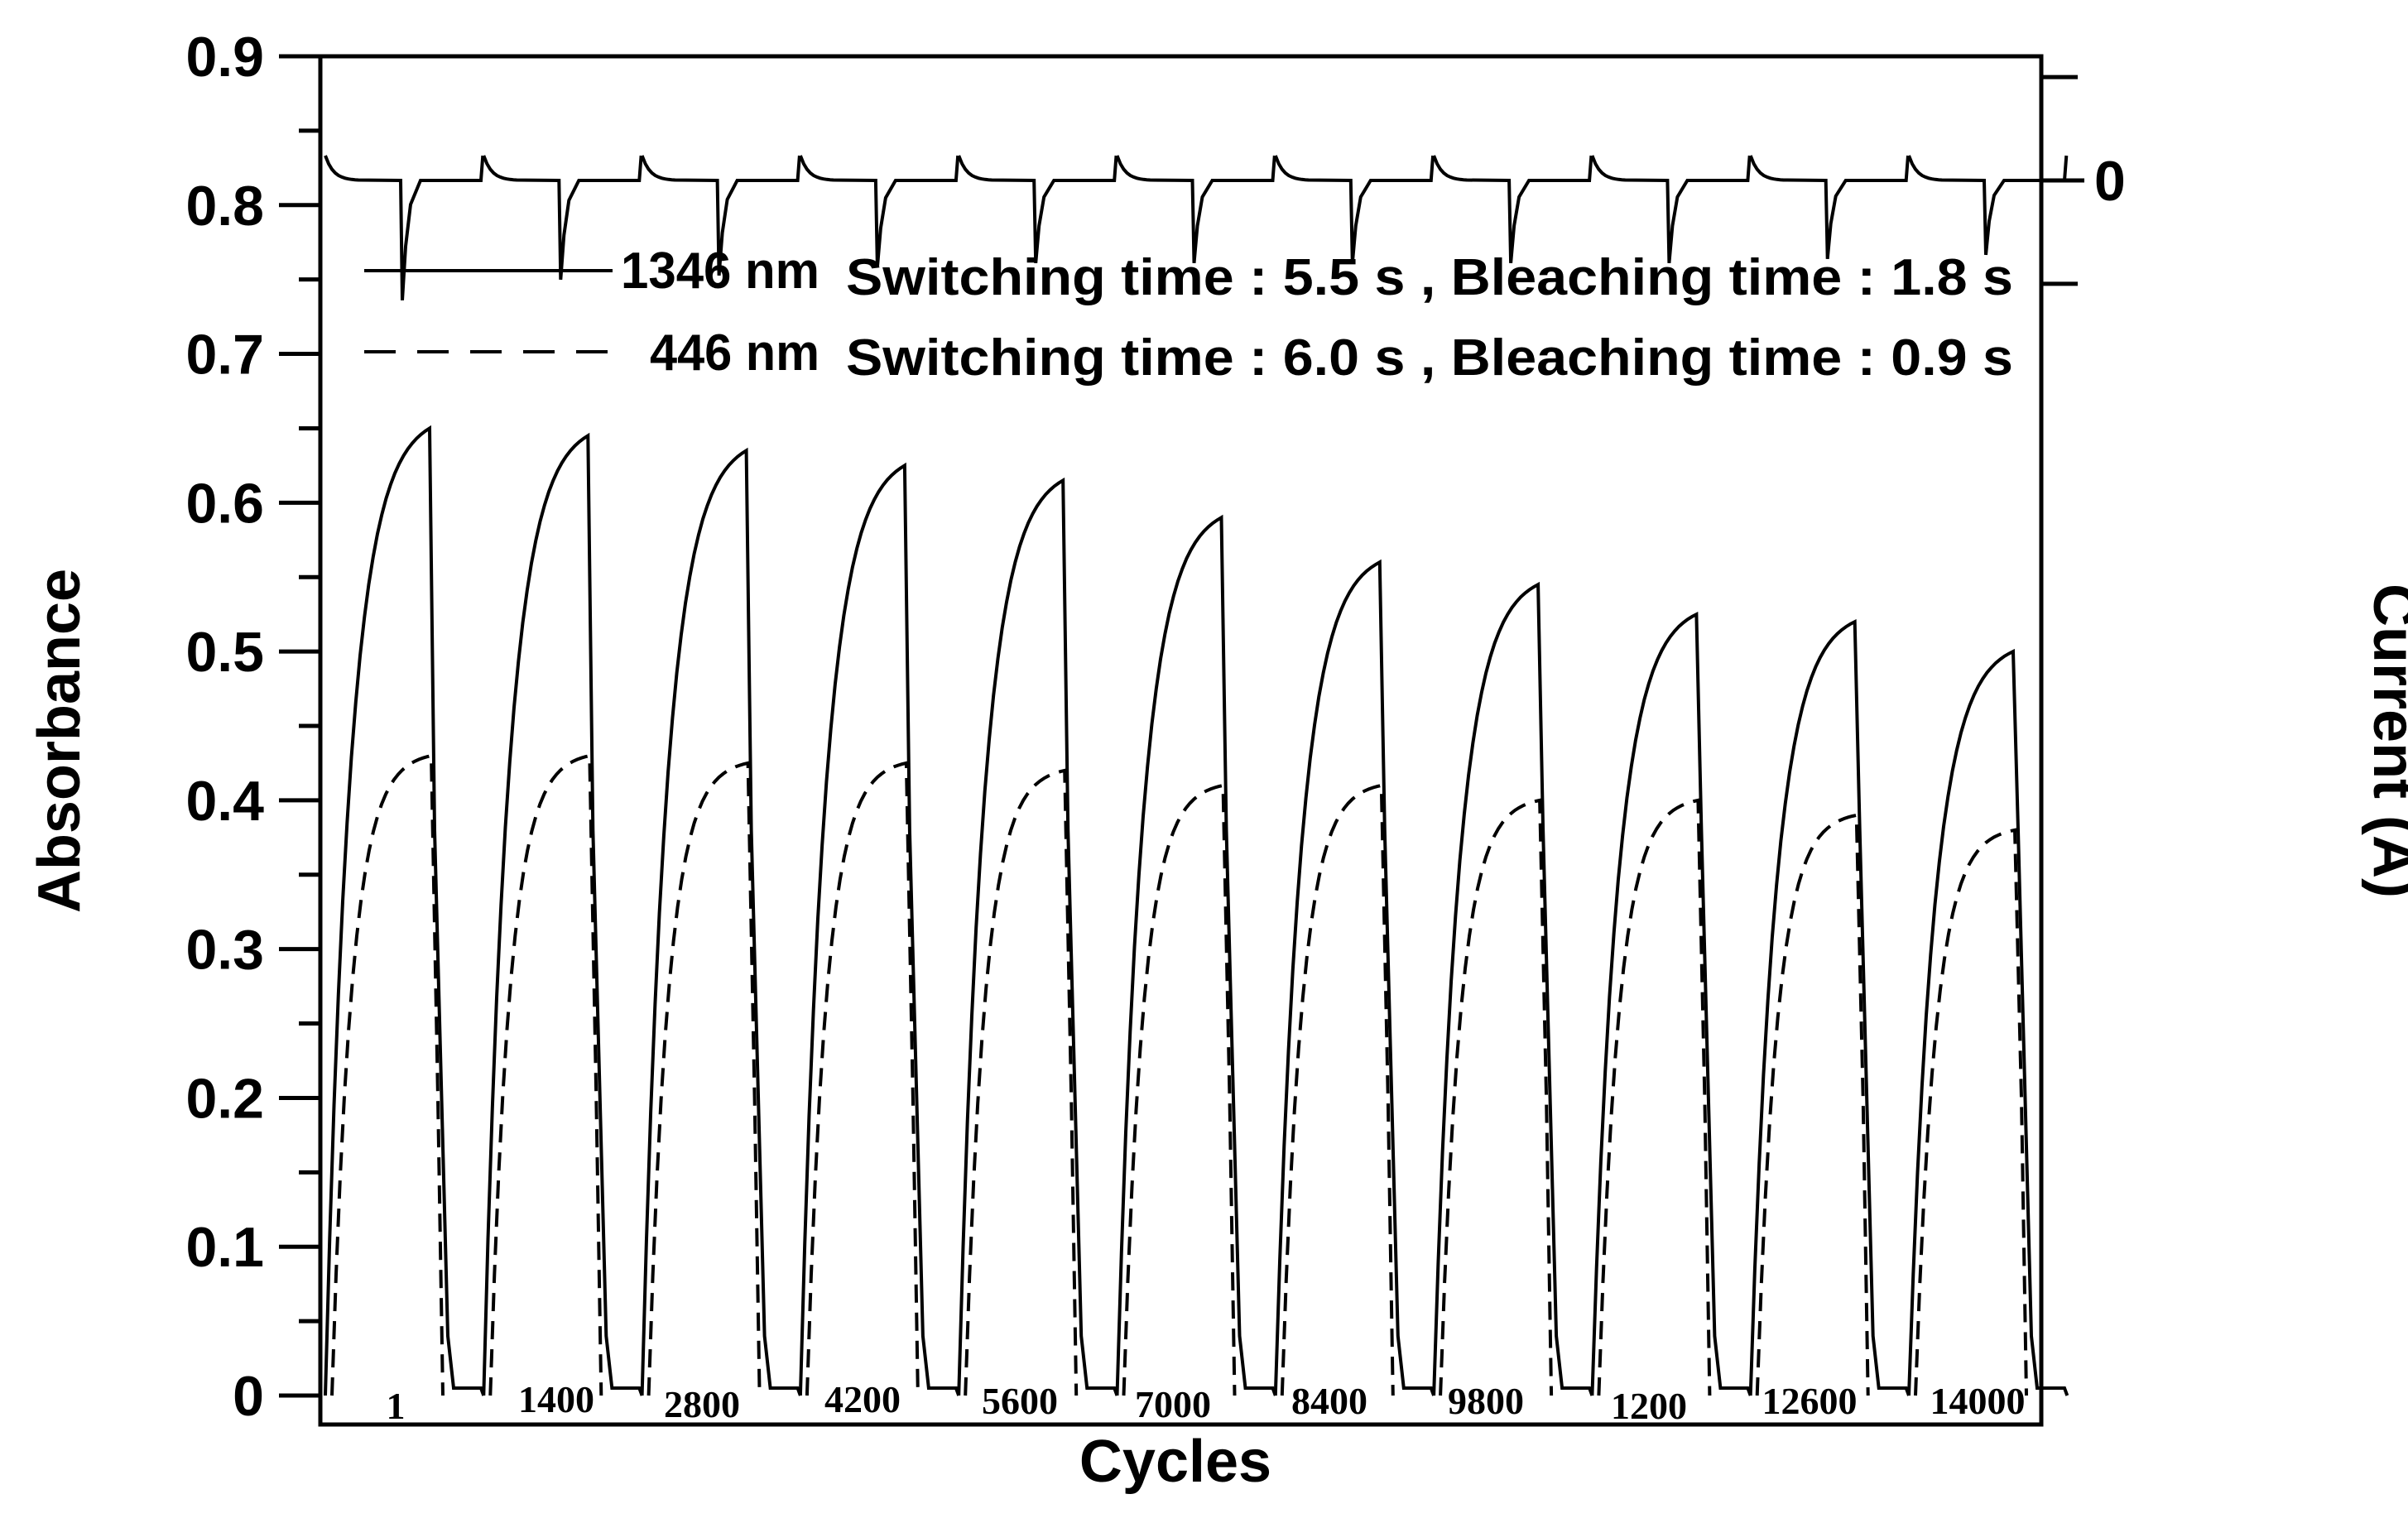 This screenshot has height=1523, width=2408. I want to click on y-axis-title: Absorbance, so click(59, 741).